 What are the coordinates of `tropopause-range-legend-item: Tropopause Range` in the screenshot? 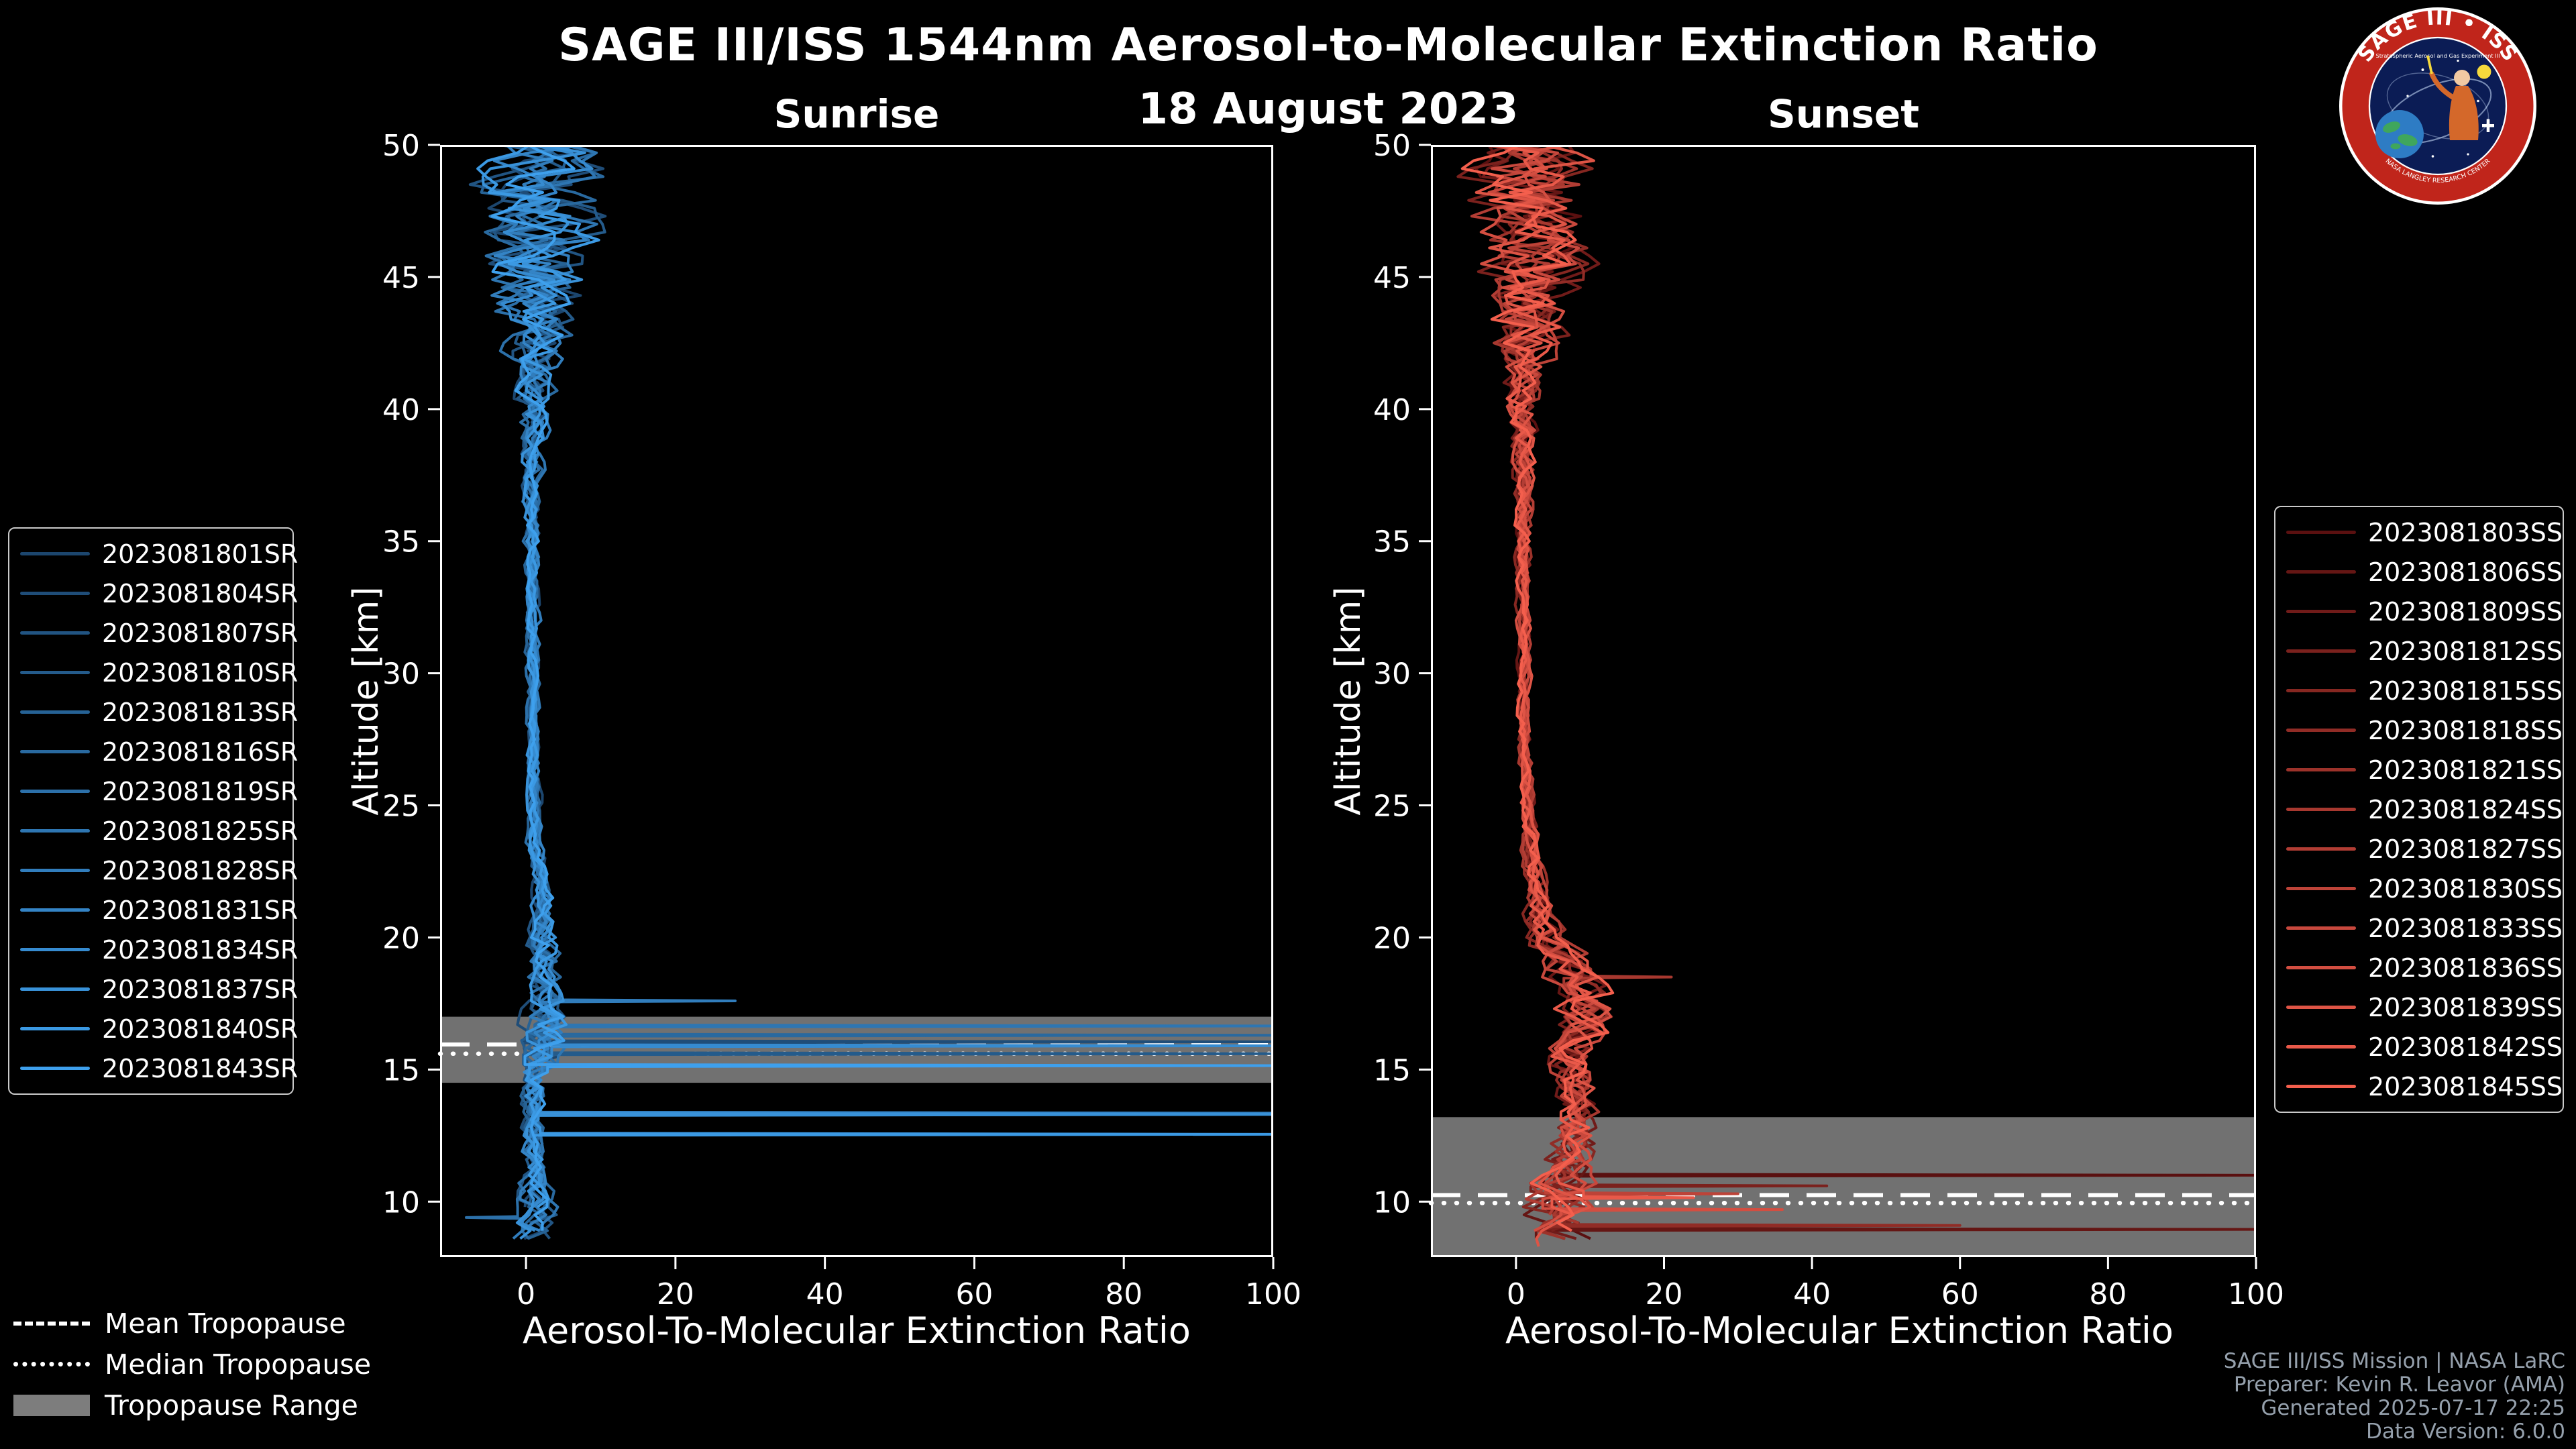 It's located at (192, 1405).